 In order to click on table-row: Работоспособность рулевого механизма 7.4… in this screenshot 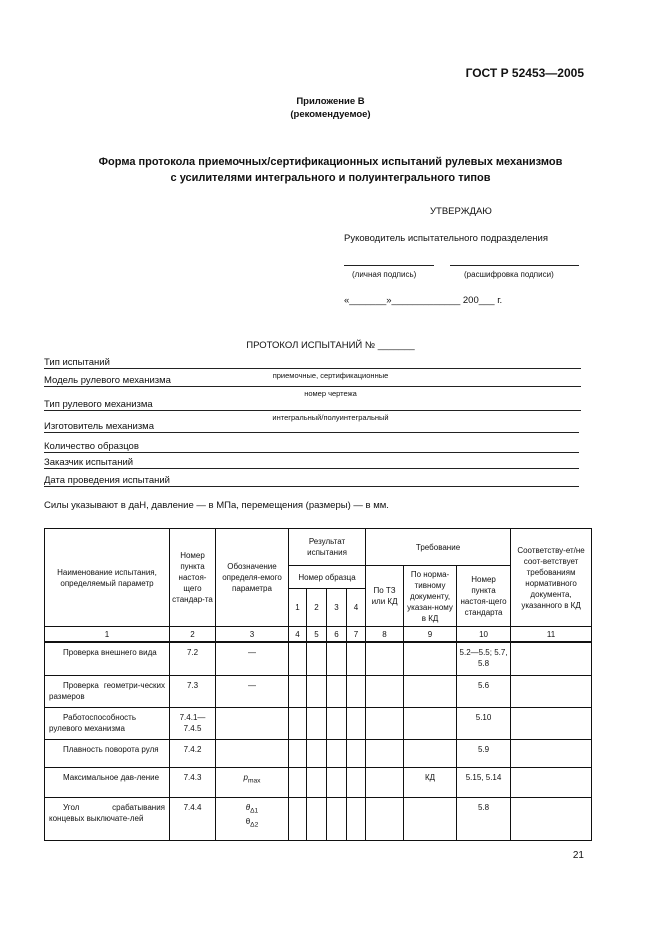, I will do `click(318, 723)`.